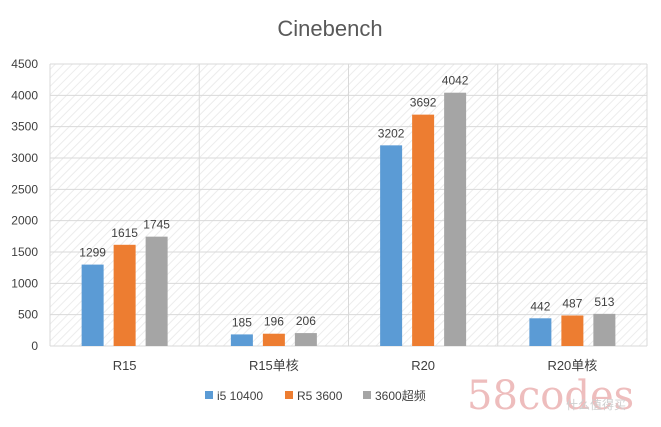  Describe the element at coordinates (572, 303) in the screenshot. I see `data-label: 487` at that location.